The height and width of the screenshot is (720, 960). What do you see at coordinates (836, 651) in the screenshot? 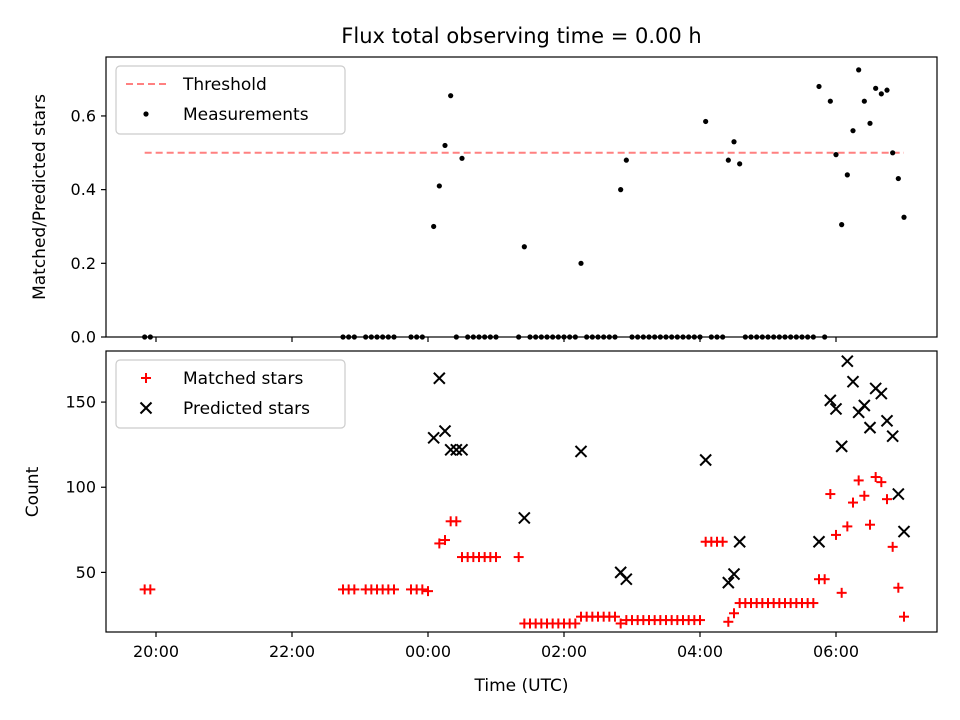
I see `x-tick-label: 06:00` at bounding box center [836, 651].